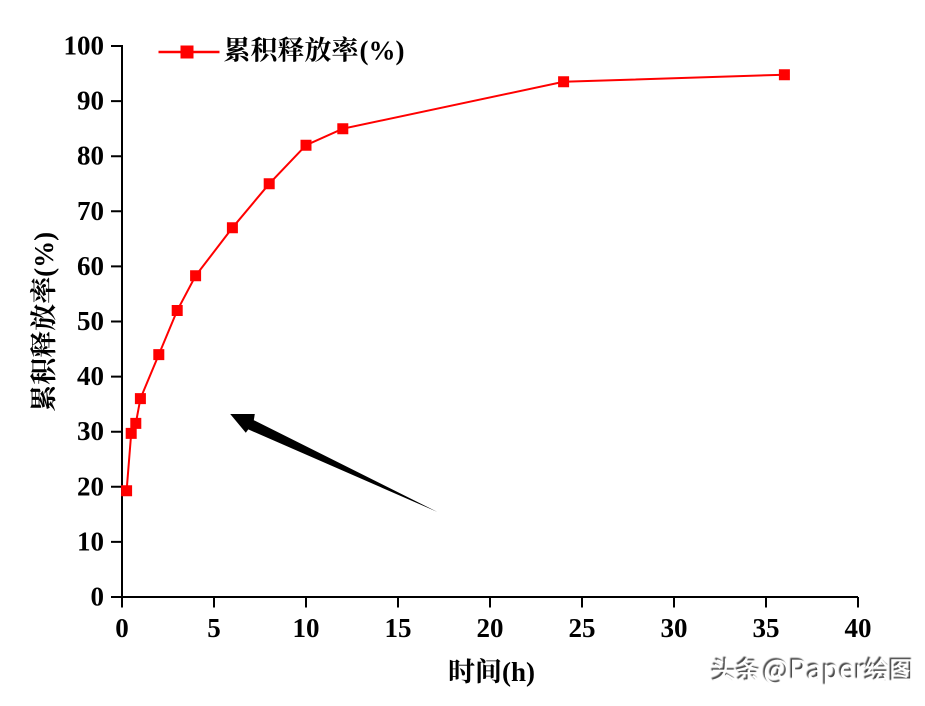  Describe the element at coordinates (582, 628) in the screenshot. I see `svg-text: 25` at that location.